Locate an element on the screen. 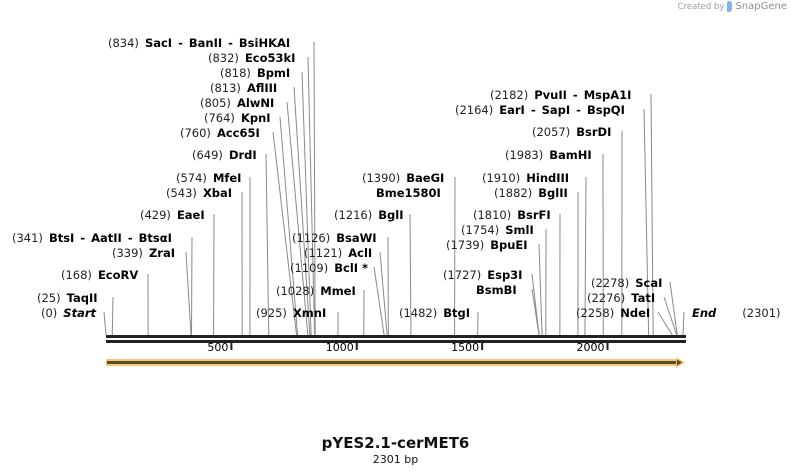  enzyme-site-label: (1983) BamHI is located at coordinates (548, 155).